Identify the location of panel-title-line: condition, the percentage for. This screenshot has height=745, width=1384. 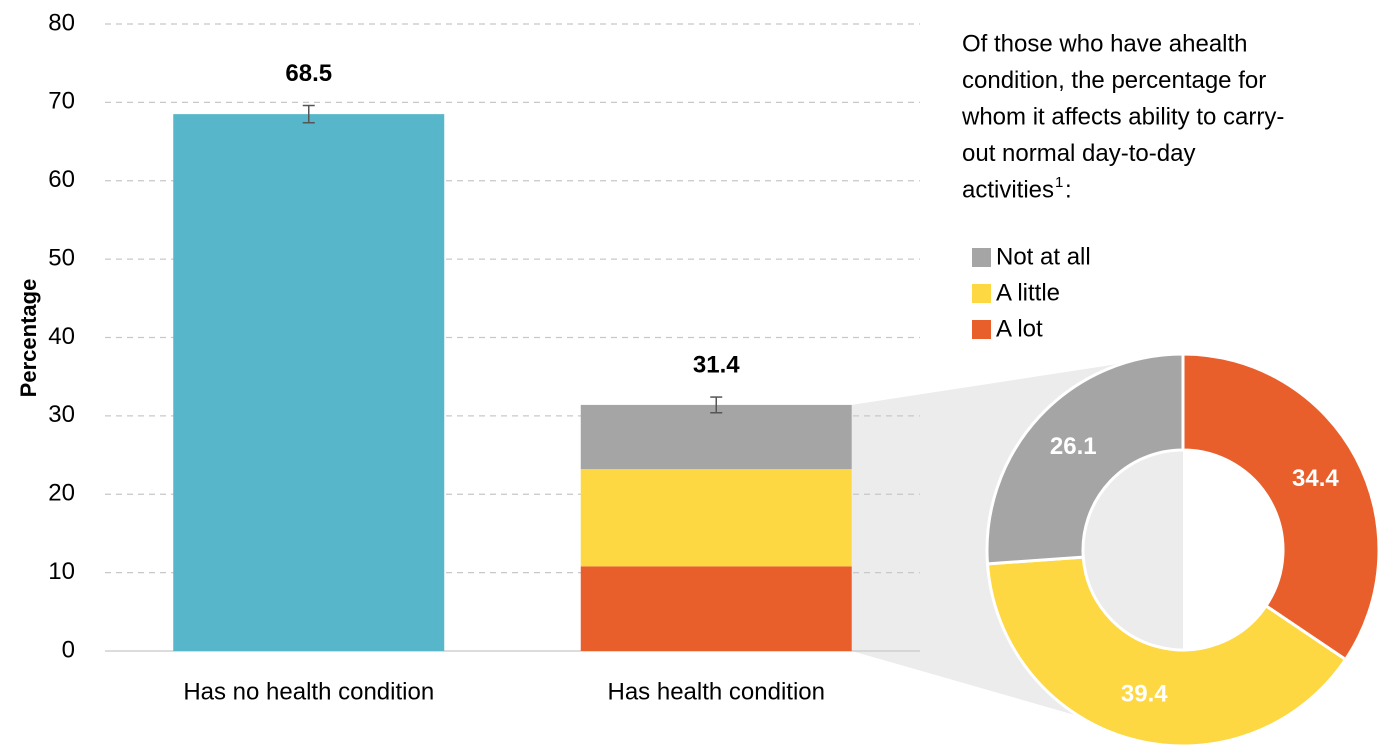
(1114, 80).